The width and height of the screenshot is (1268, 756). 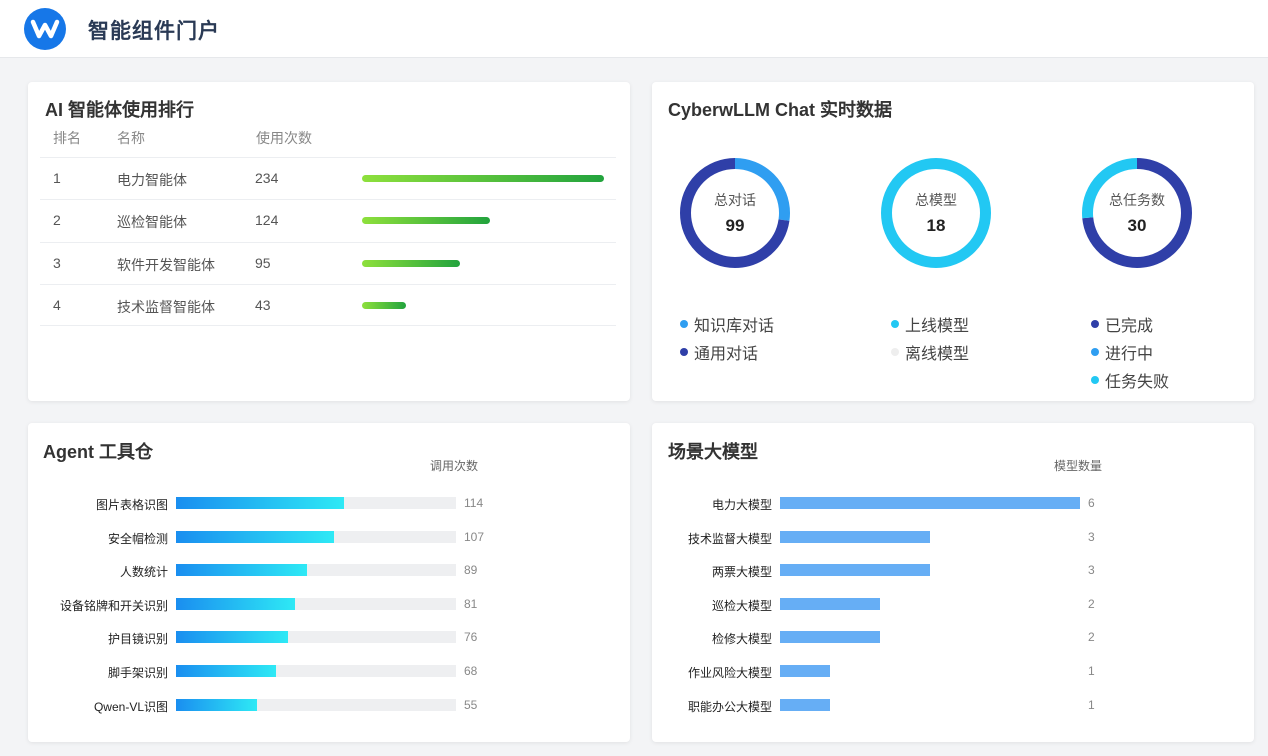 I want to click on ranking-rank: 3, so click(x=57, y=262).